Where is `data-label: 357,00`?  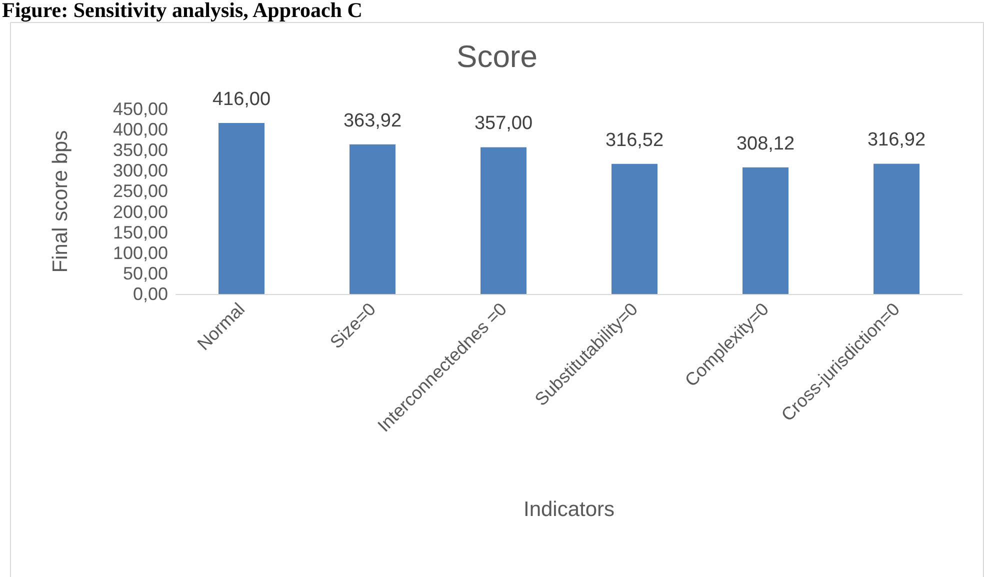 data-label: 357,00 is located at coordinates (503, 123).